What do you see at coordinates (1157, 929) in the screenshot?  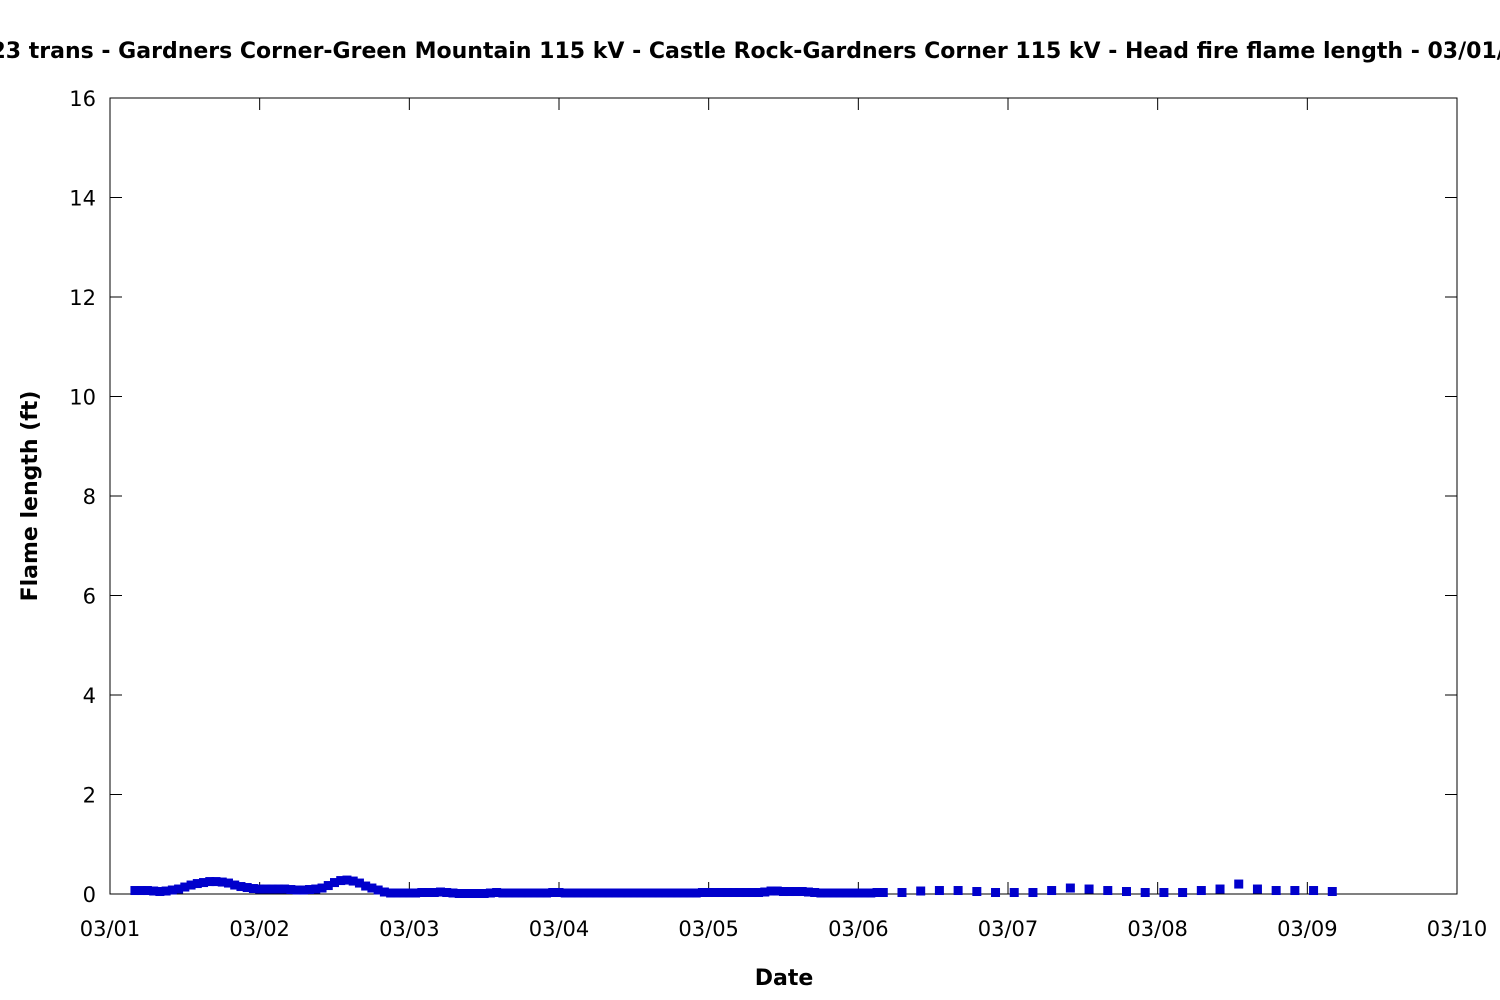 I see `x-tick-label: 03/08` at bounding box center [1157, 929].